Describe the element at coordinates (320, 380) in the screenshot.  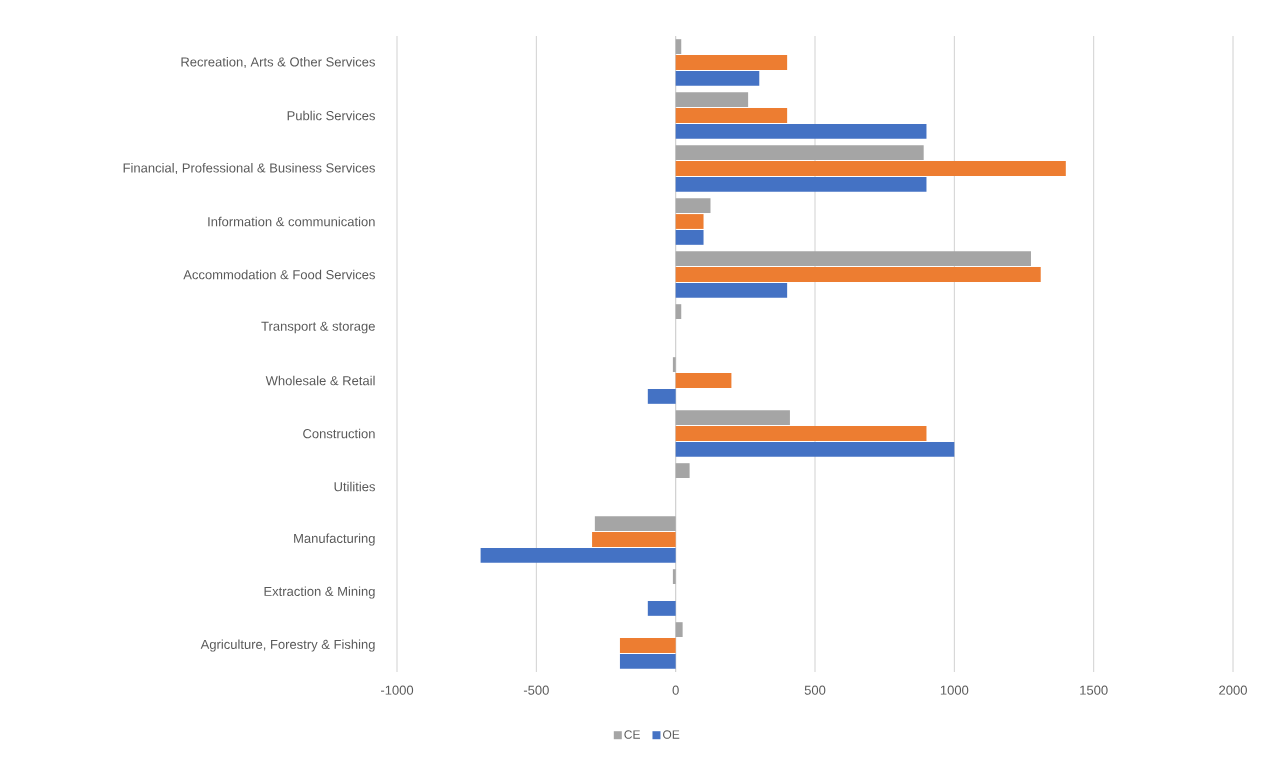
I see `y-tick-label: Wholesale & Retail` at that location.